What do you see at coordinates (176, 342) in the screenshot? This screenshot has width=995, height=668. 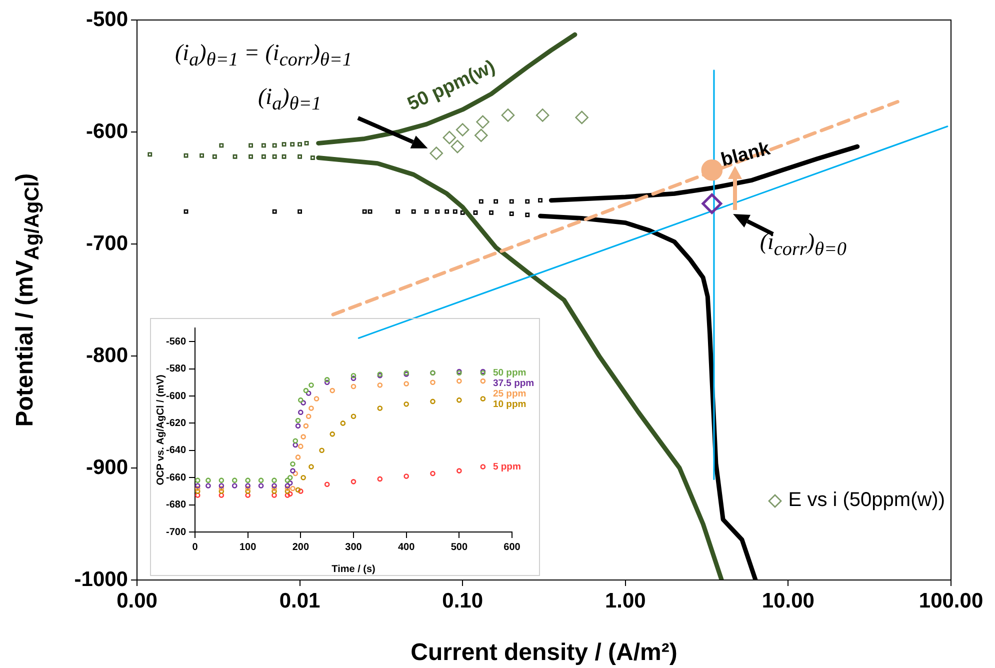 I see `y-tick-label: -560` at bounding box center [176, 342].